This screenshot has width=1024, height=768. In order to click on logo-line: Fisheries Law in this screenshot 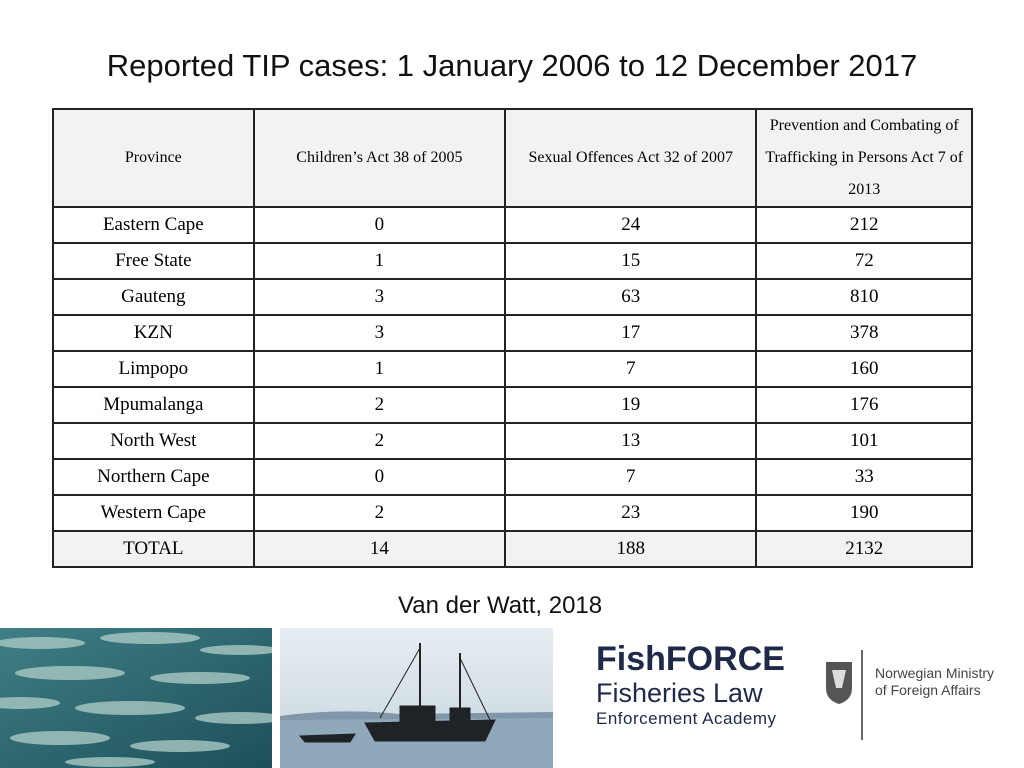, I will do `click(679, 693)`.